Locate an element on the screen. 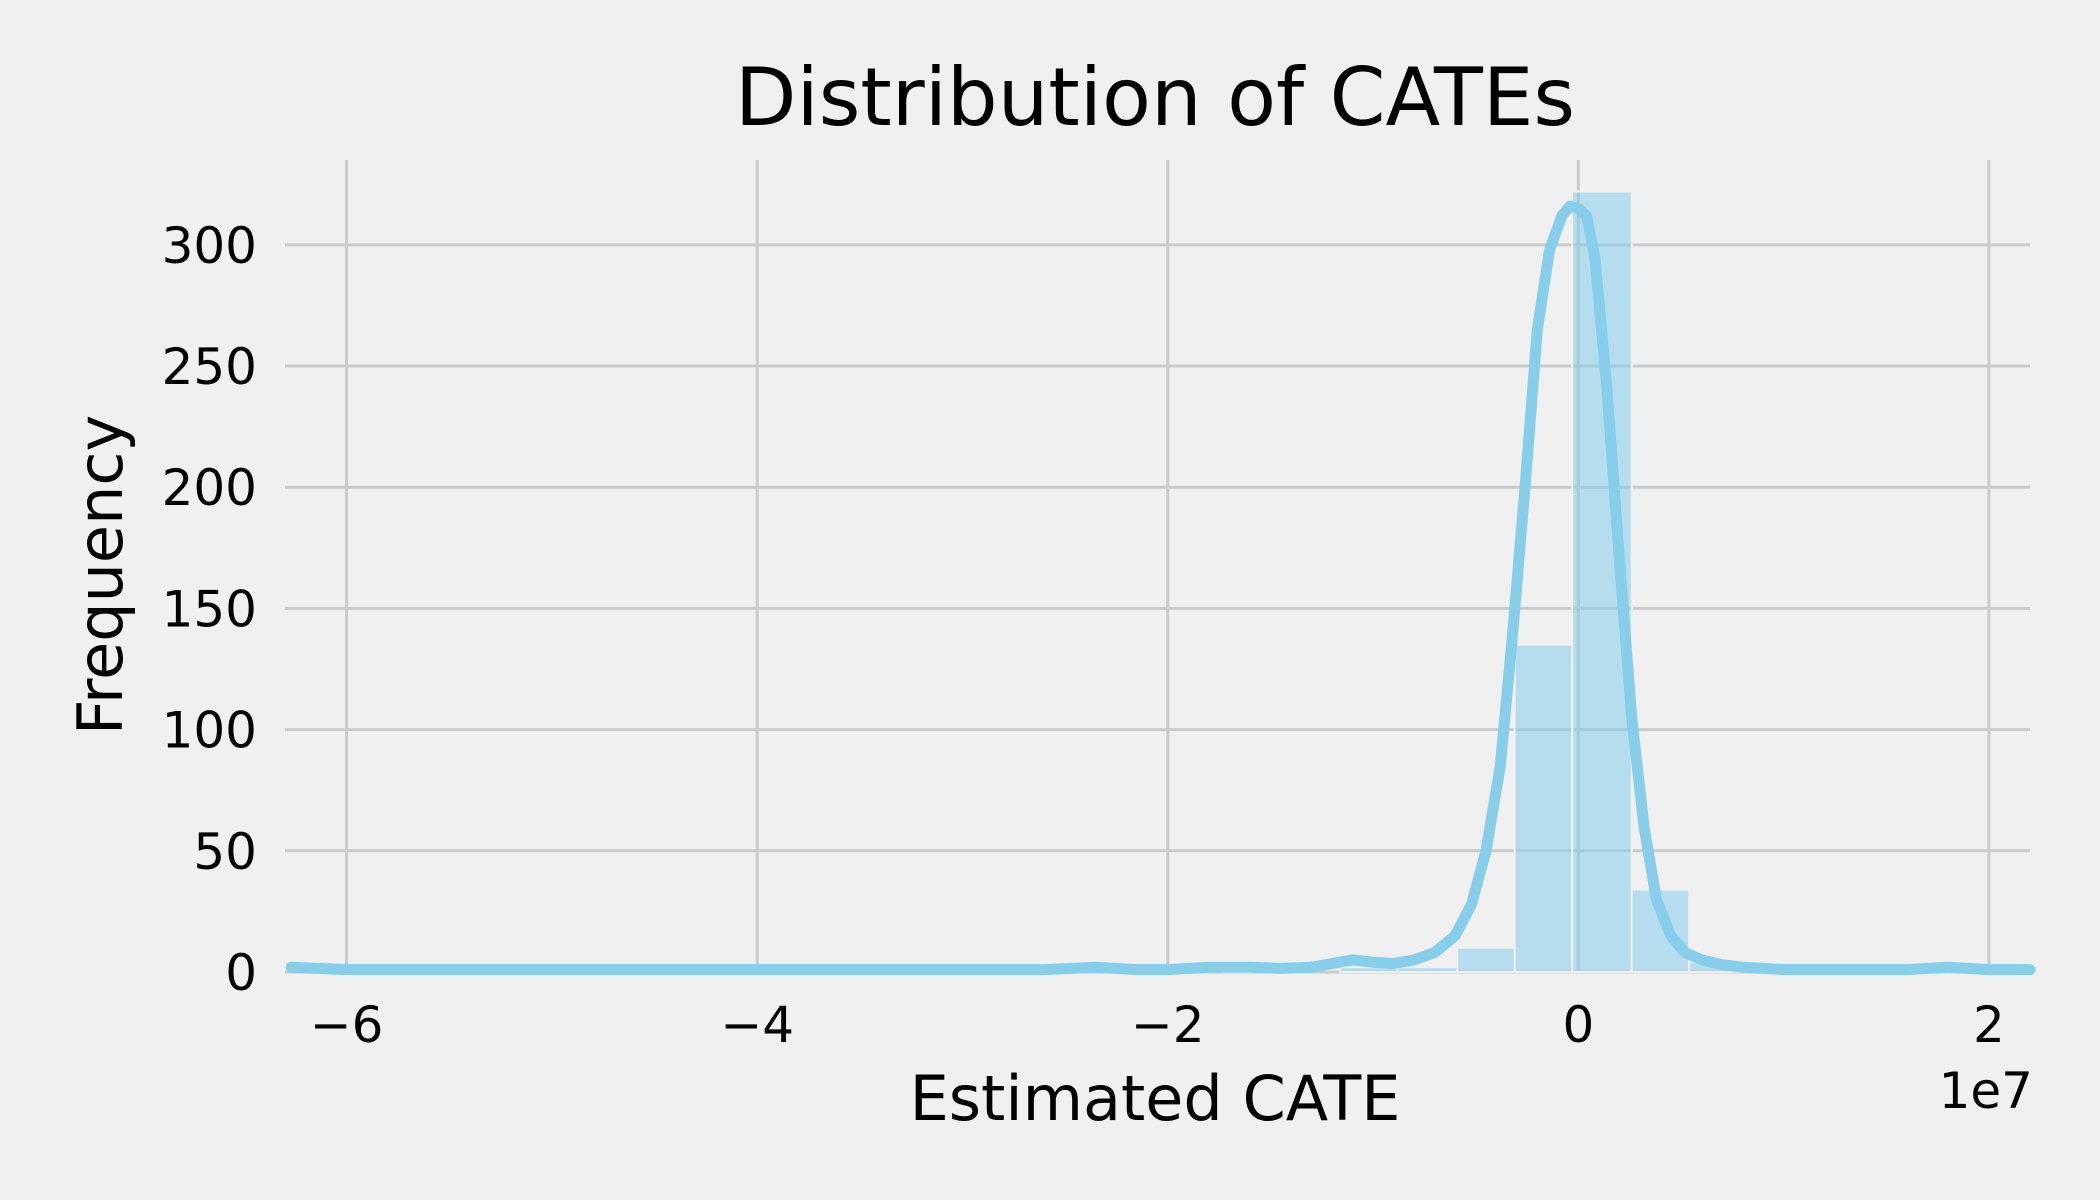 Image resolution: width=2100 pixels, height=1200 pixels. y-tick-label: 100 is located at coordinates (209, 731).